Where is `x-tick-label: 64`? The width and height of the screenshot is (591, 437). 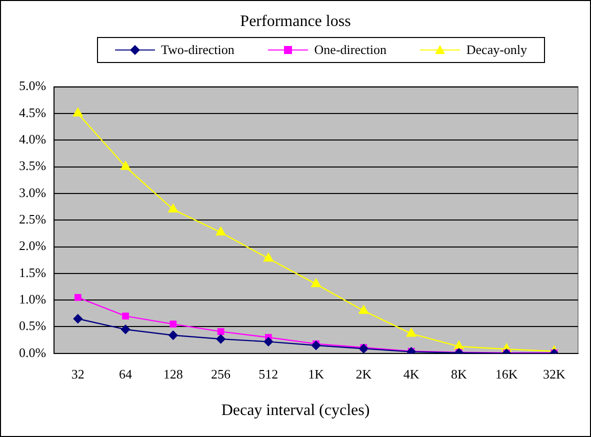 x-tick-label: 64 is located at coordinates (126, 374).